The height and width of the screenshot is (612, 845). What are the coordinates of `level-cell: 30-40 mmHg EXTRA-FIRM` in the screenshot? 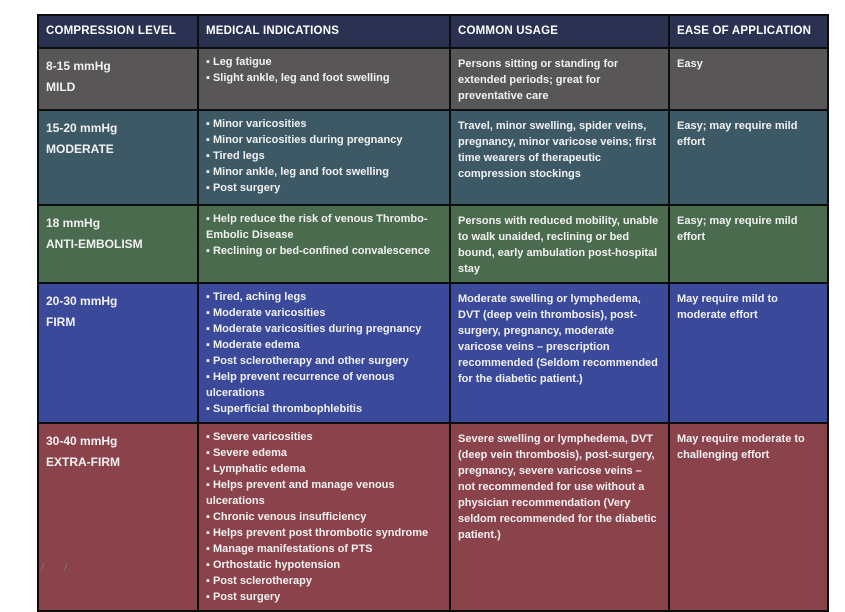 It's located at (118, 517).